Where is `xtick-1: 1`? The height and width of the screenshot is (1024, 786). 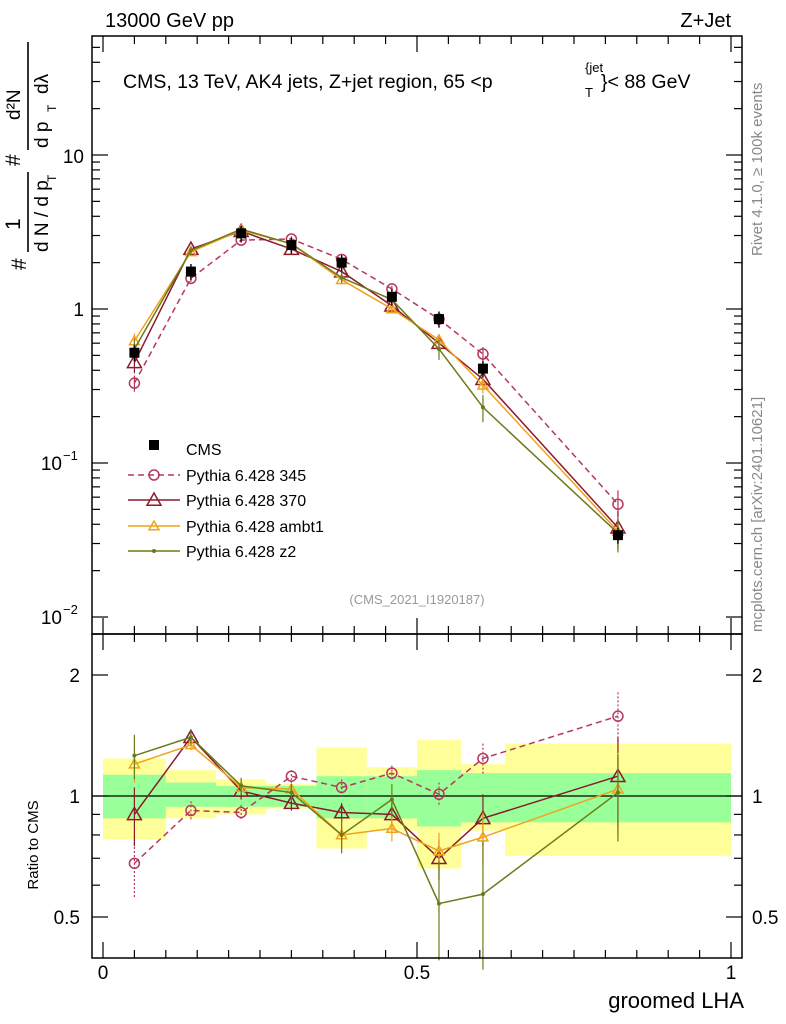
xtick-1: 1 is located at coordinates (731, 973).